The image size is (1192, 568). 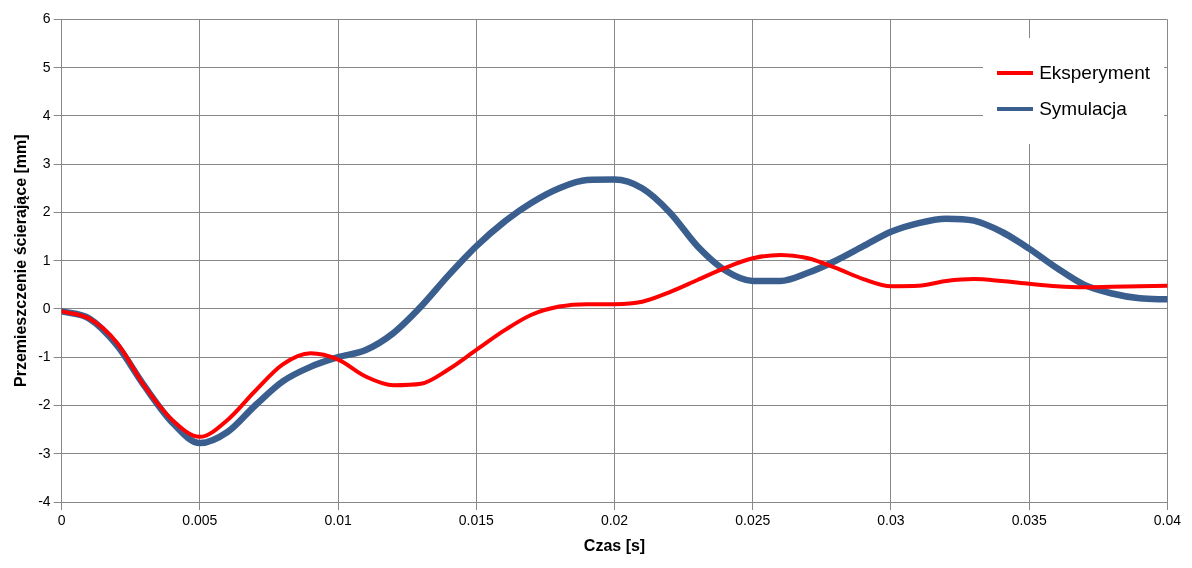 I want to click on y-tick-label: -1, so click(x=44, y=356).